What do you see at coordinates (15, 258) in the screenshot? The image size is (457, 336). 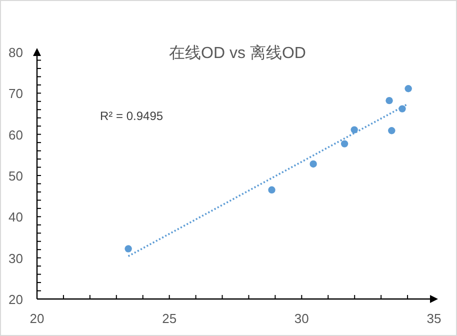 I see `y-tick-label: 30` at bounding box center [15, 258].